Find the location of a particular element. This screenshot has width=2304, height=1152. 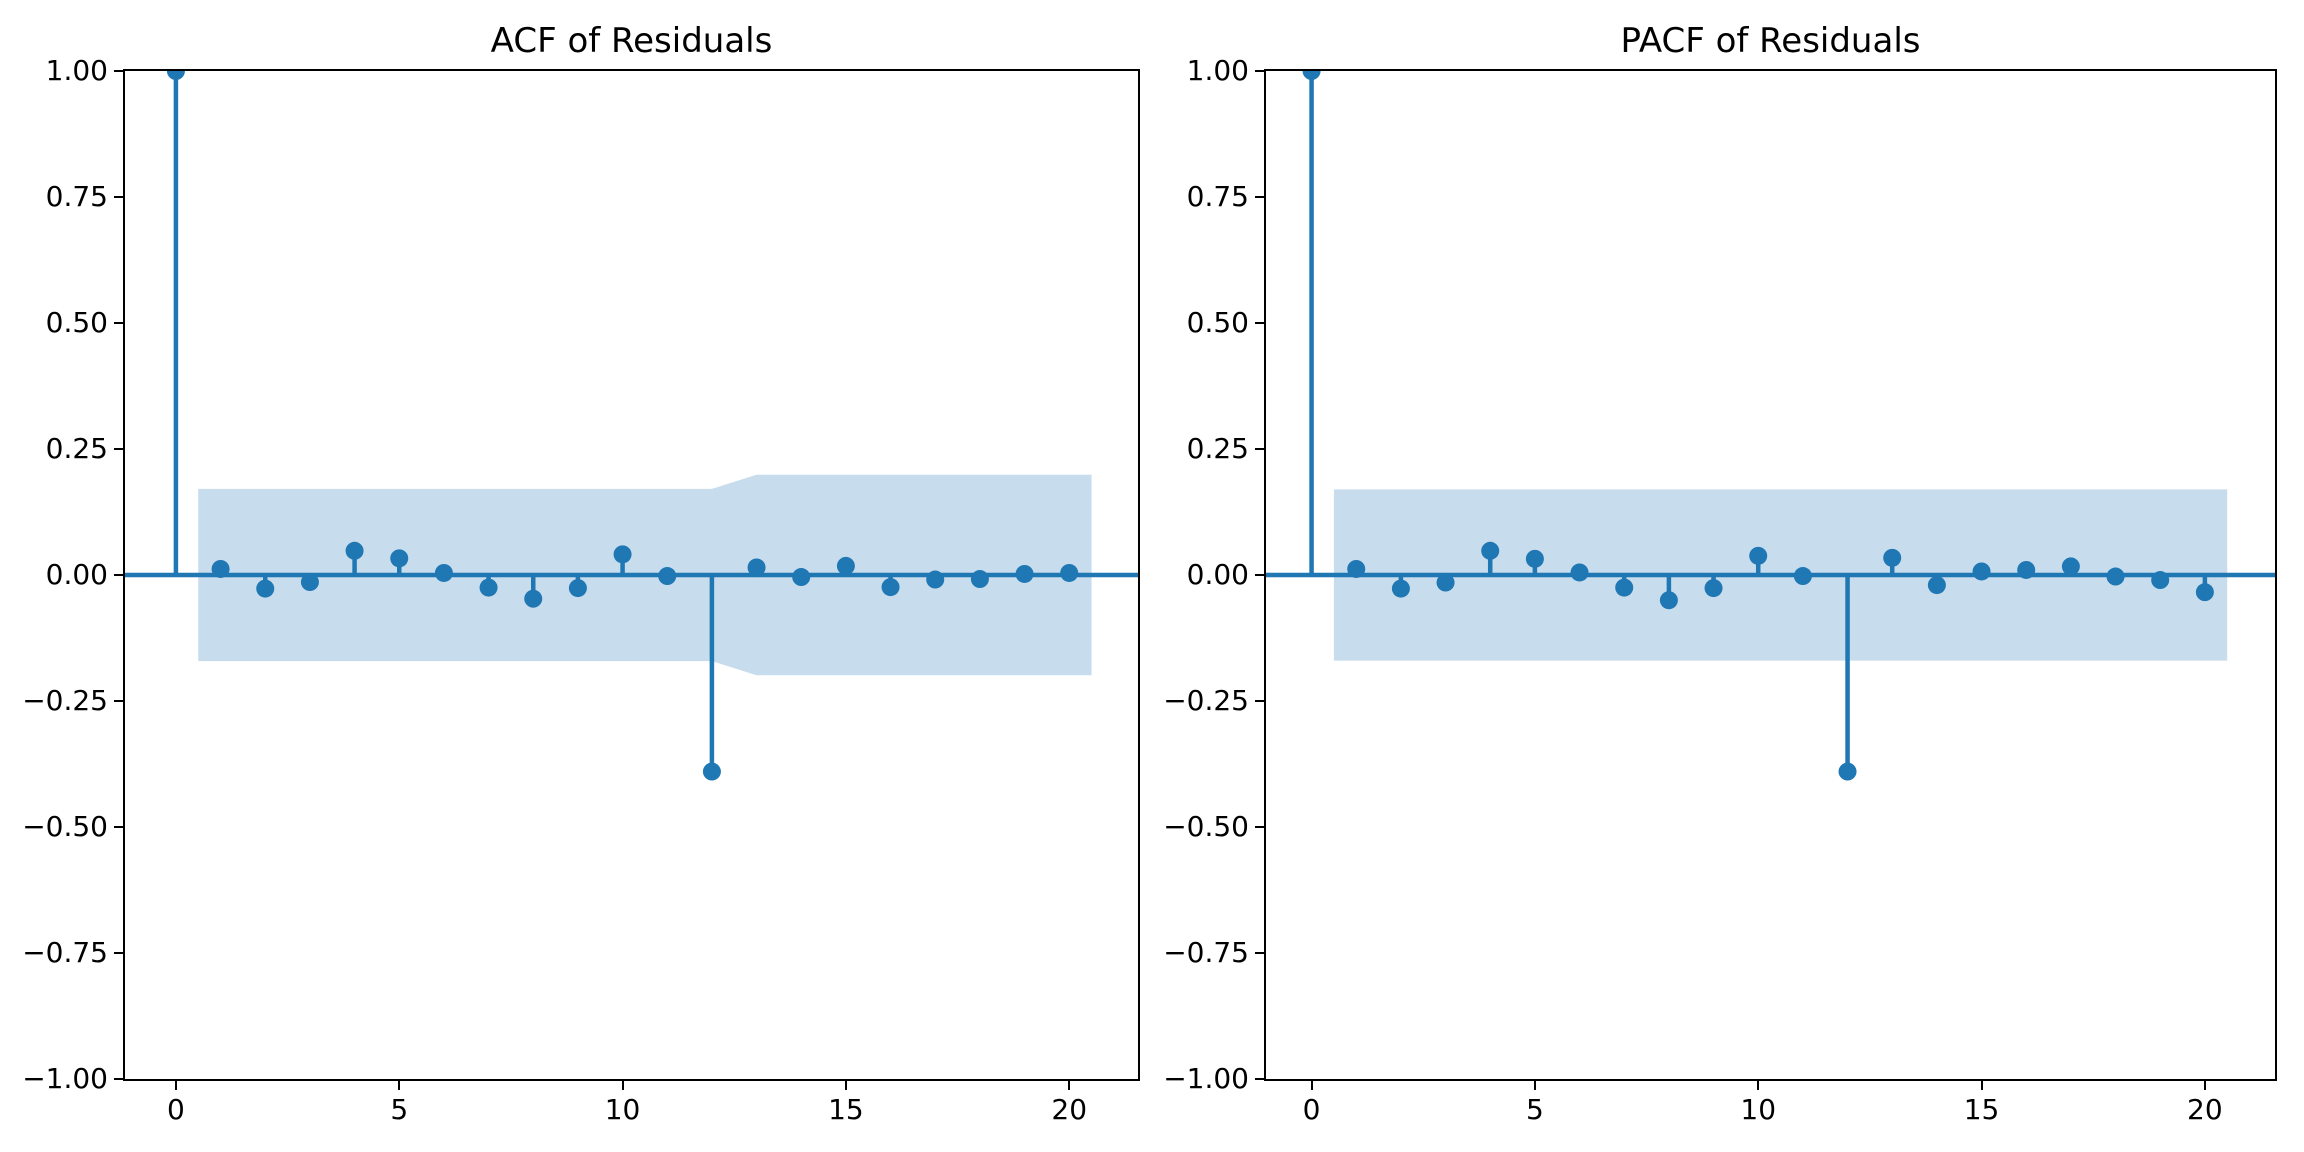

acf-plot-title: ACF of Residuals is located at coordinates (631, 41).